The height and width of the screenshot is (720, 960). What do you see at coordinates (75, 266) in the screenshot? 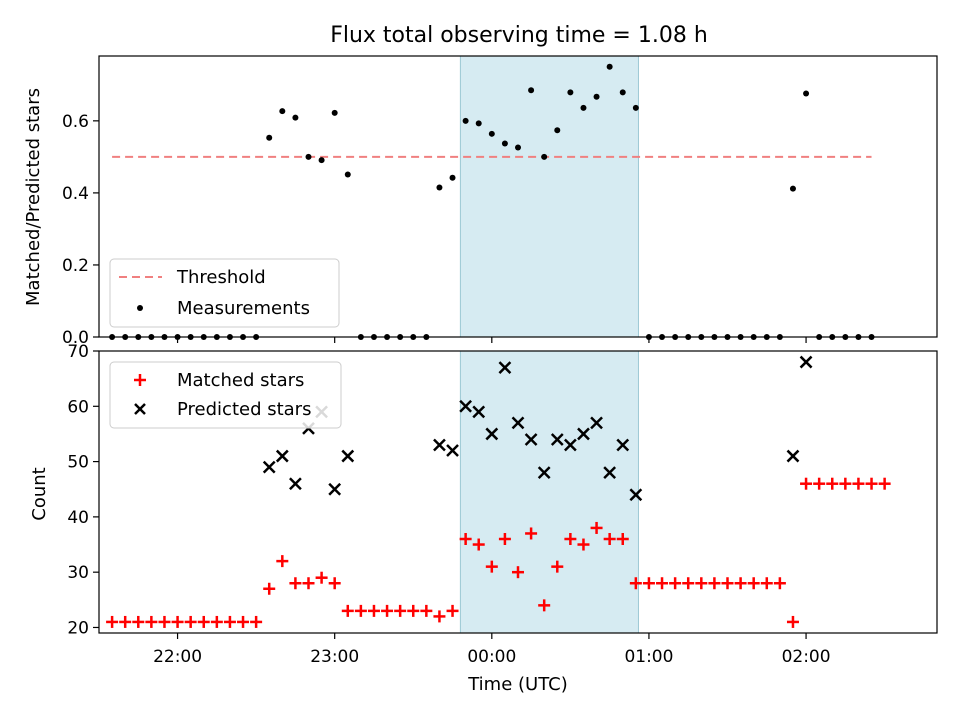
I see `ratio-y-tick-label: 0.2` at bounding box center [75, 266].